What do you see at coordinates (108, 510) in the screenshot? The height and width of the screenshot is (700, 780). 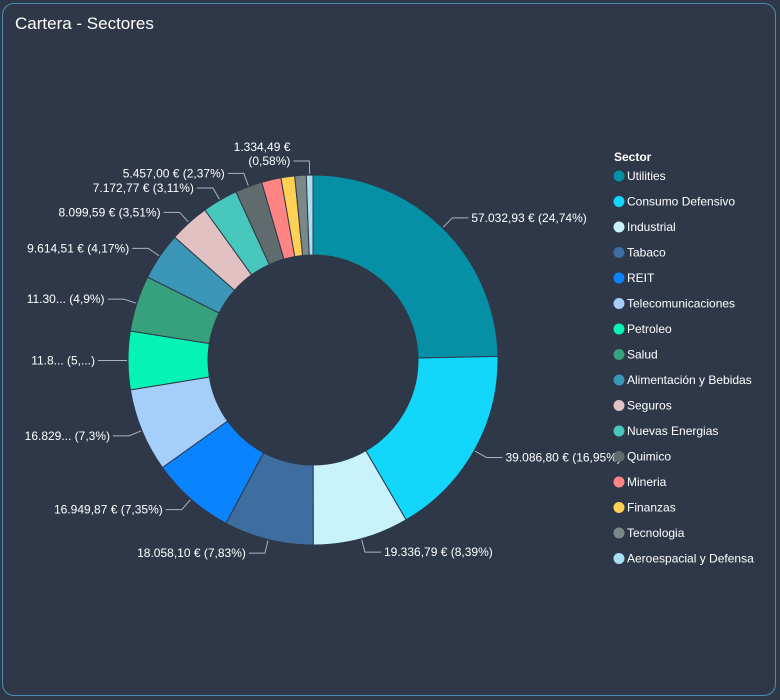 I see `data-label: 16.949,87 € (7,35%)` at bounding box center [108, 510].